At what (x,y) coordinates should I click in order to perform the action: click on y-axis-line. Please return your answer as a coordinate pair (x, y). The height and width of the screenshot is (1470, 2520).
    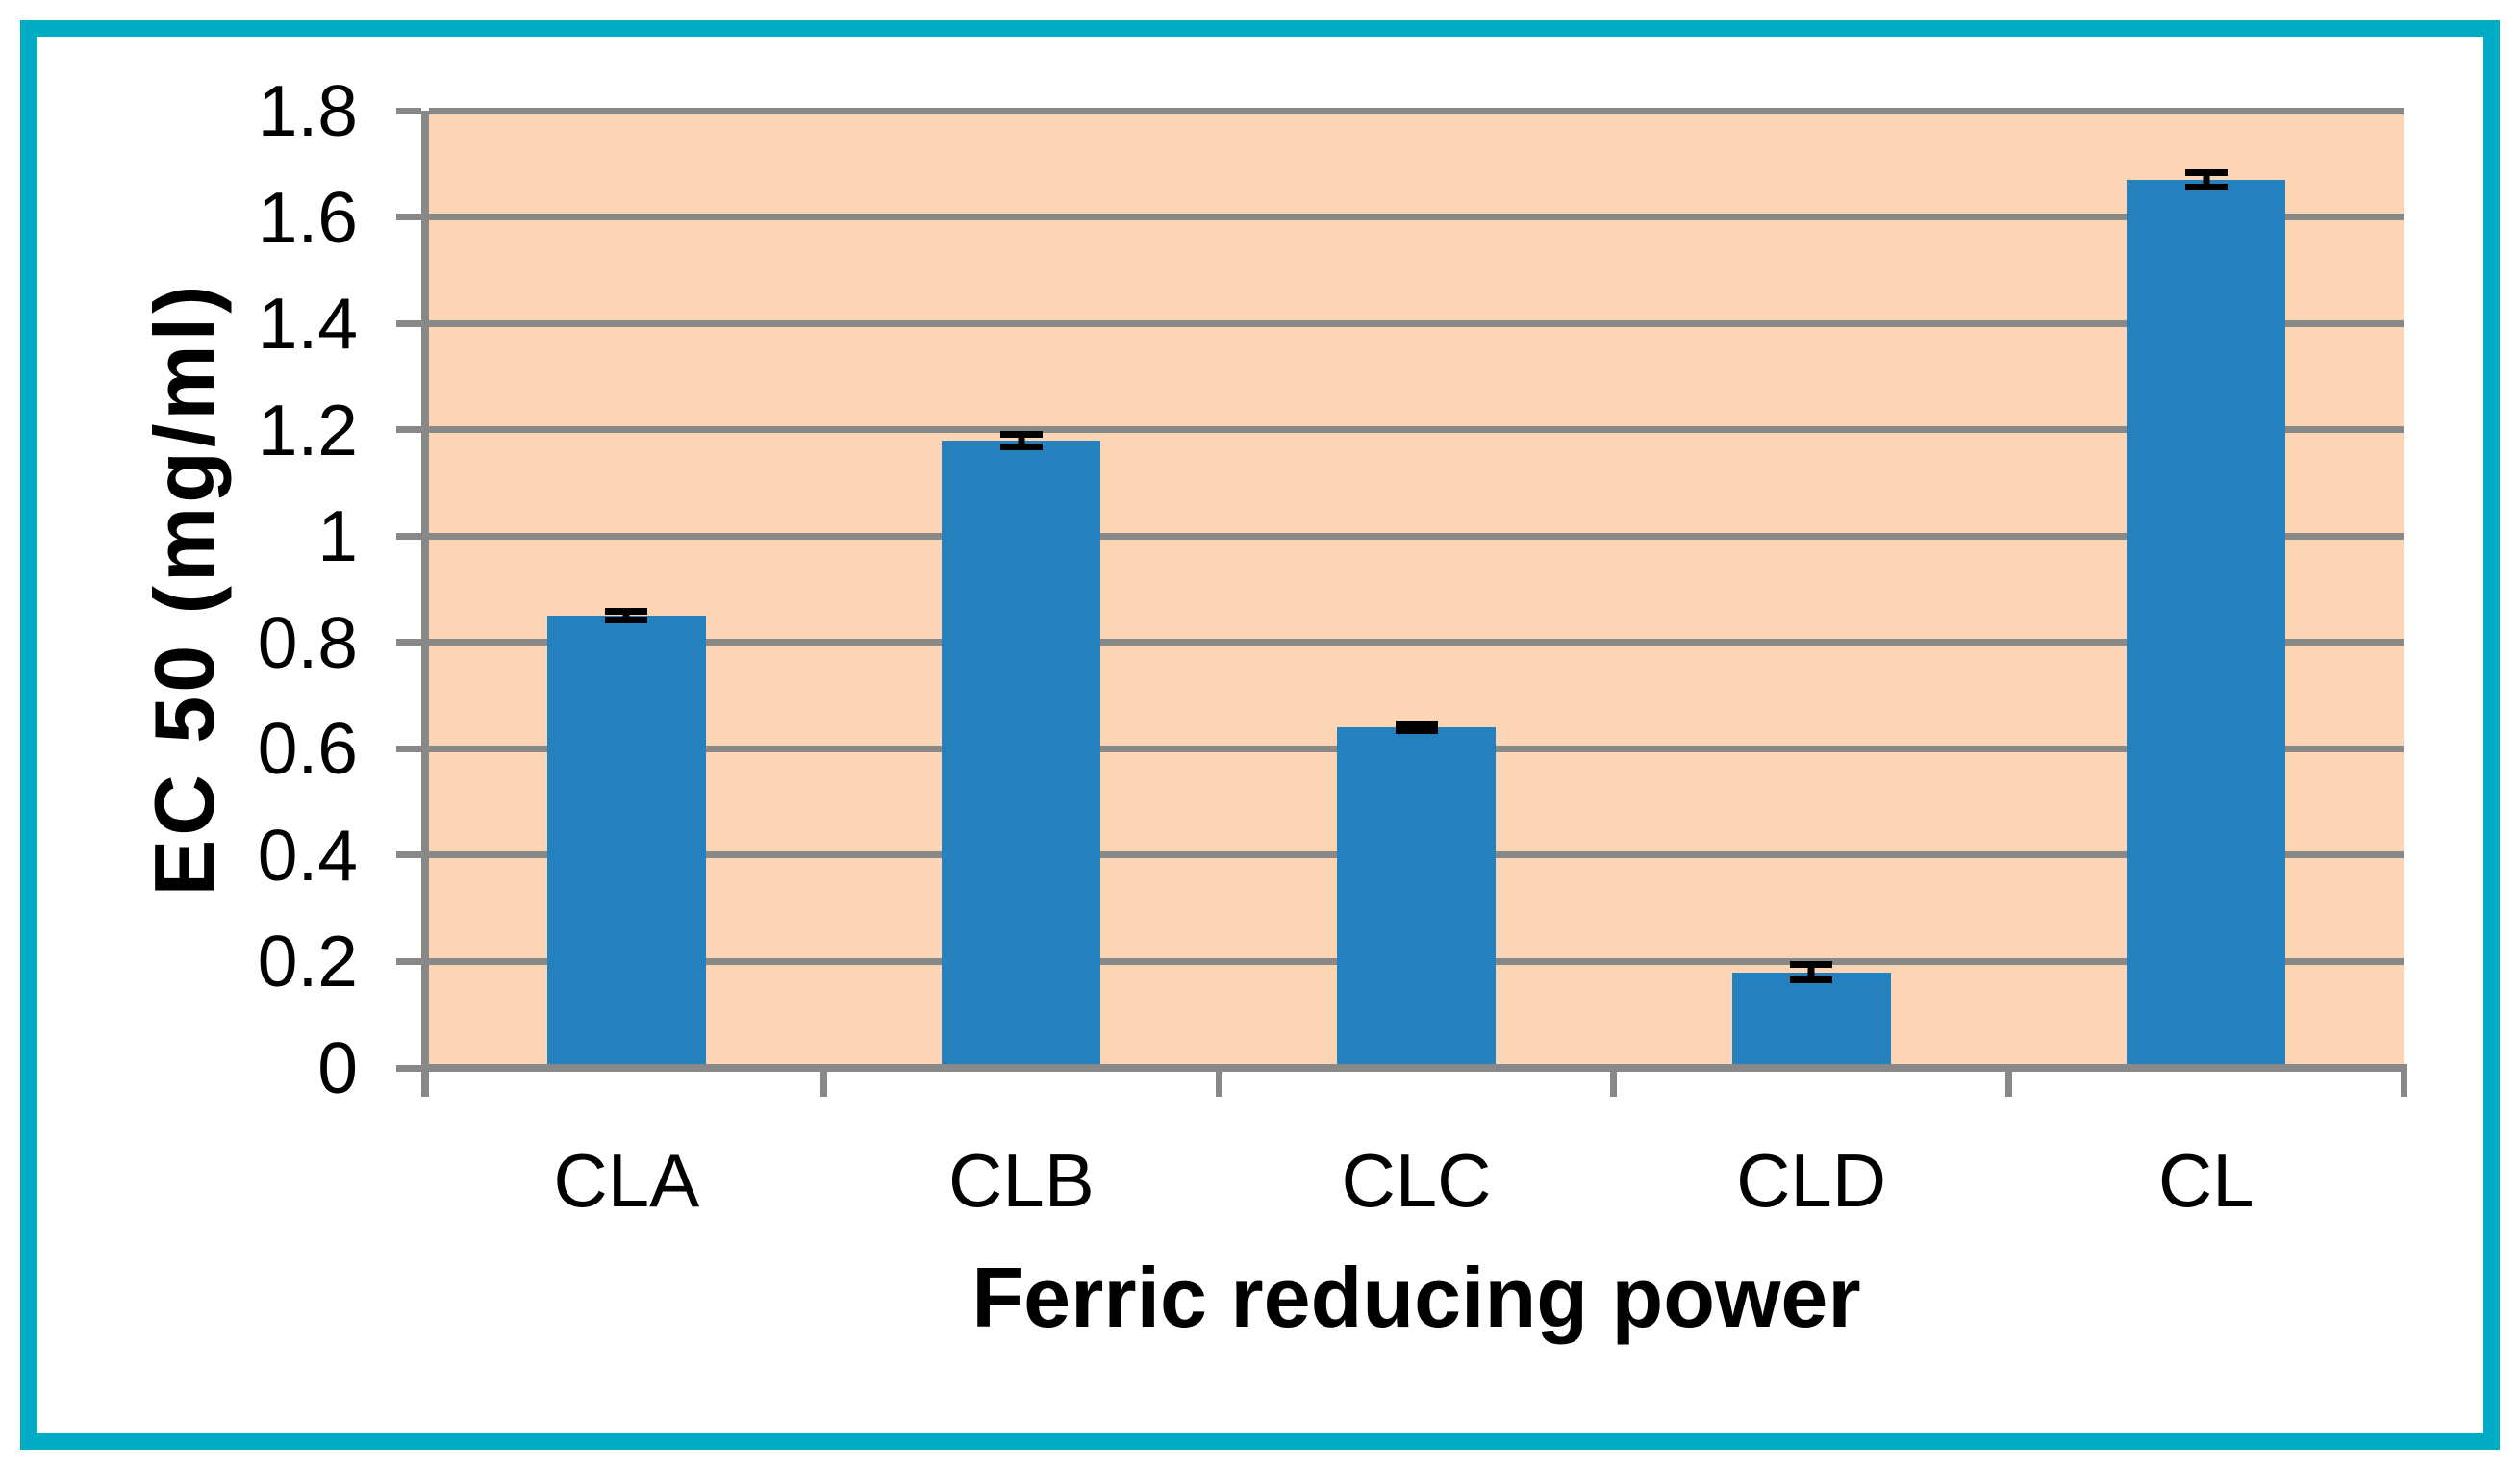
    Looking at the image, I should click on (425, 604).